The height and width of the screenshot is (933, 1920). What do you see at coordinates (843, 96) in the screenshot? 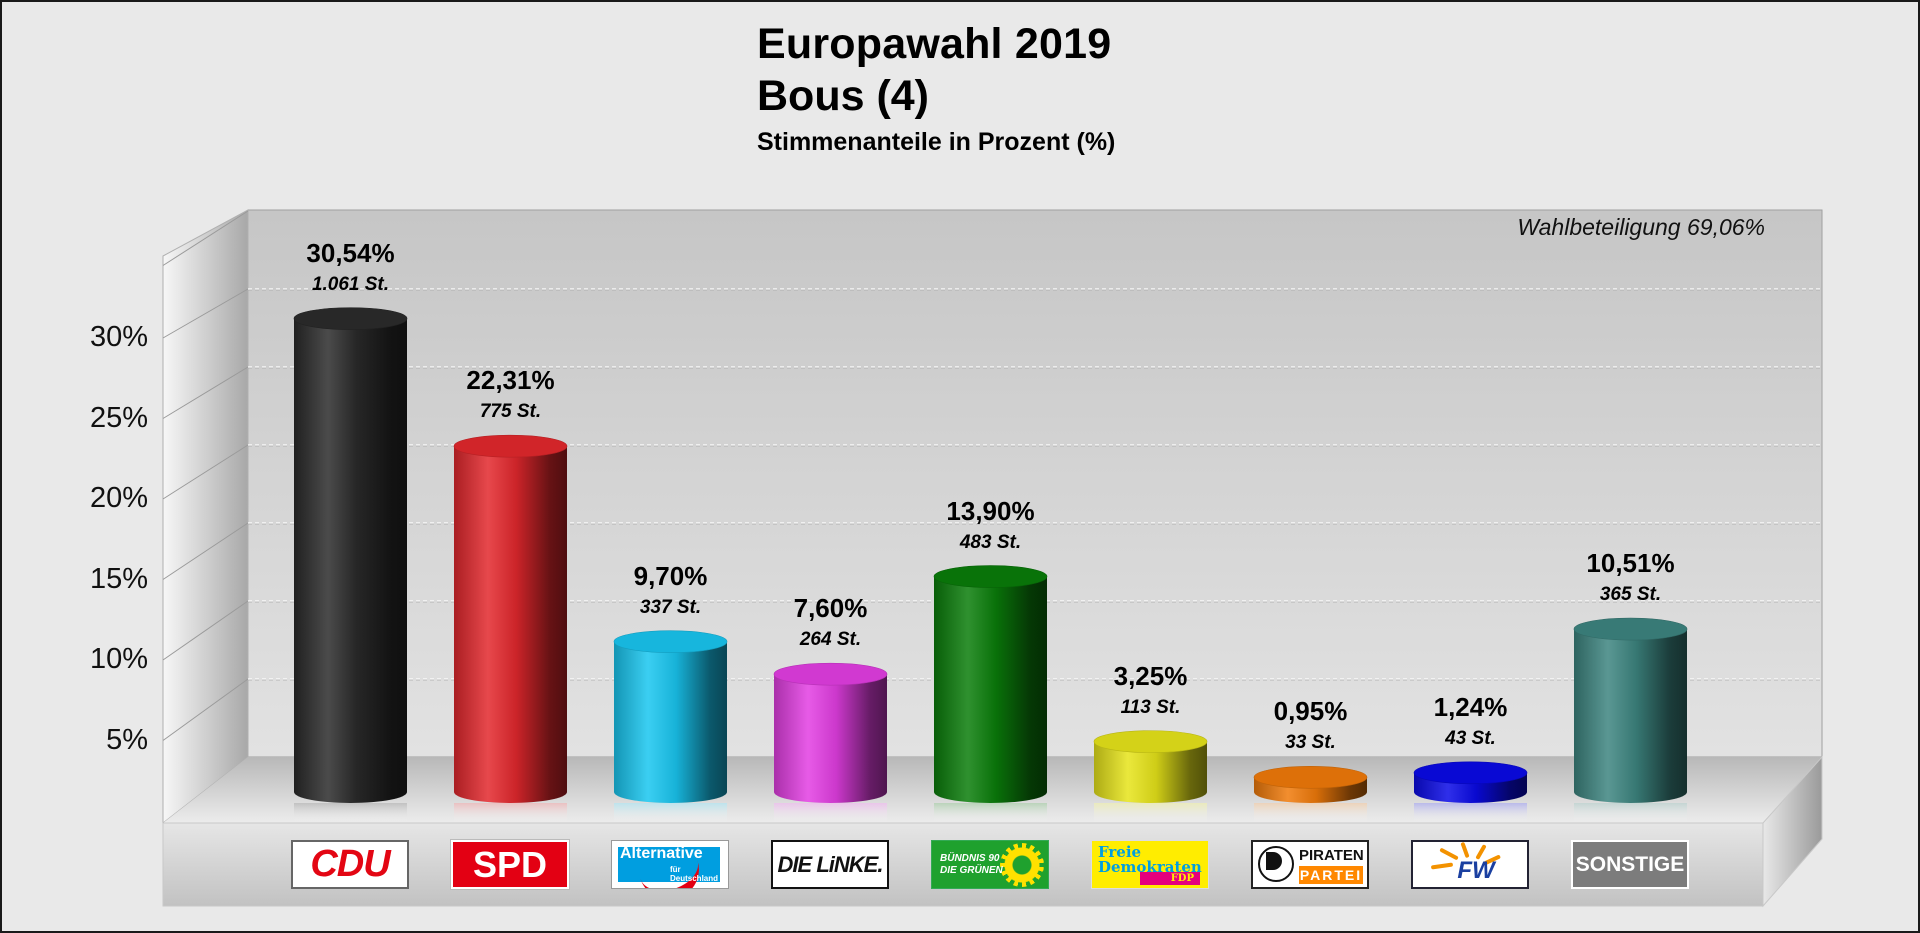
I see `chart-subtitle: Bous (4)` at bounding box center [843, 96].